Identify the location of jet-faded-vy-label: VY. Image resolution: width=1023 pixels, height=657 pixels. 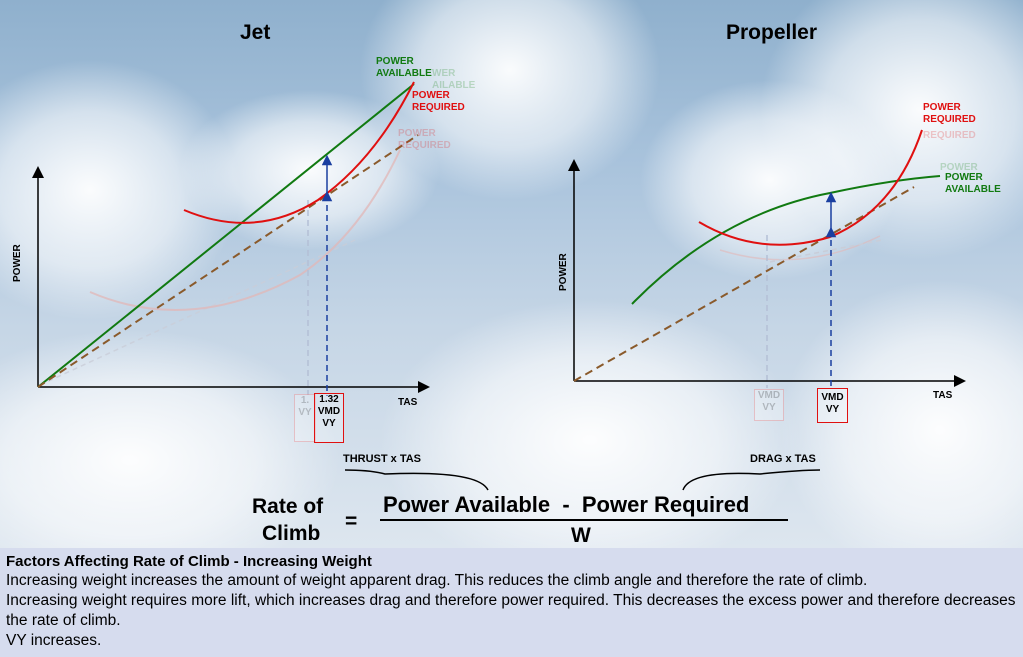
(305, 412).